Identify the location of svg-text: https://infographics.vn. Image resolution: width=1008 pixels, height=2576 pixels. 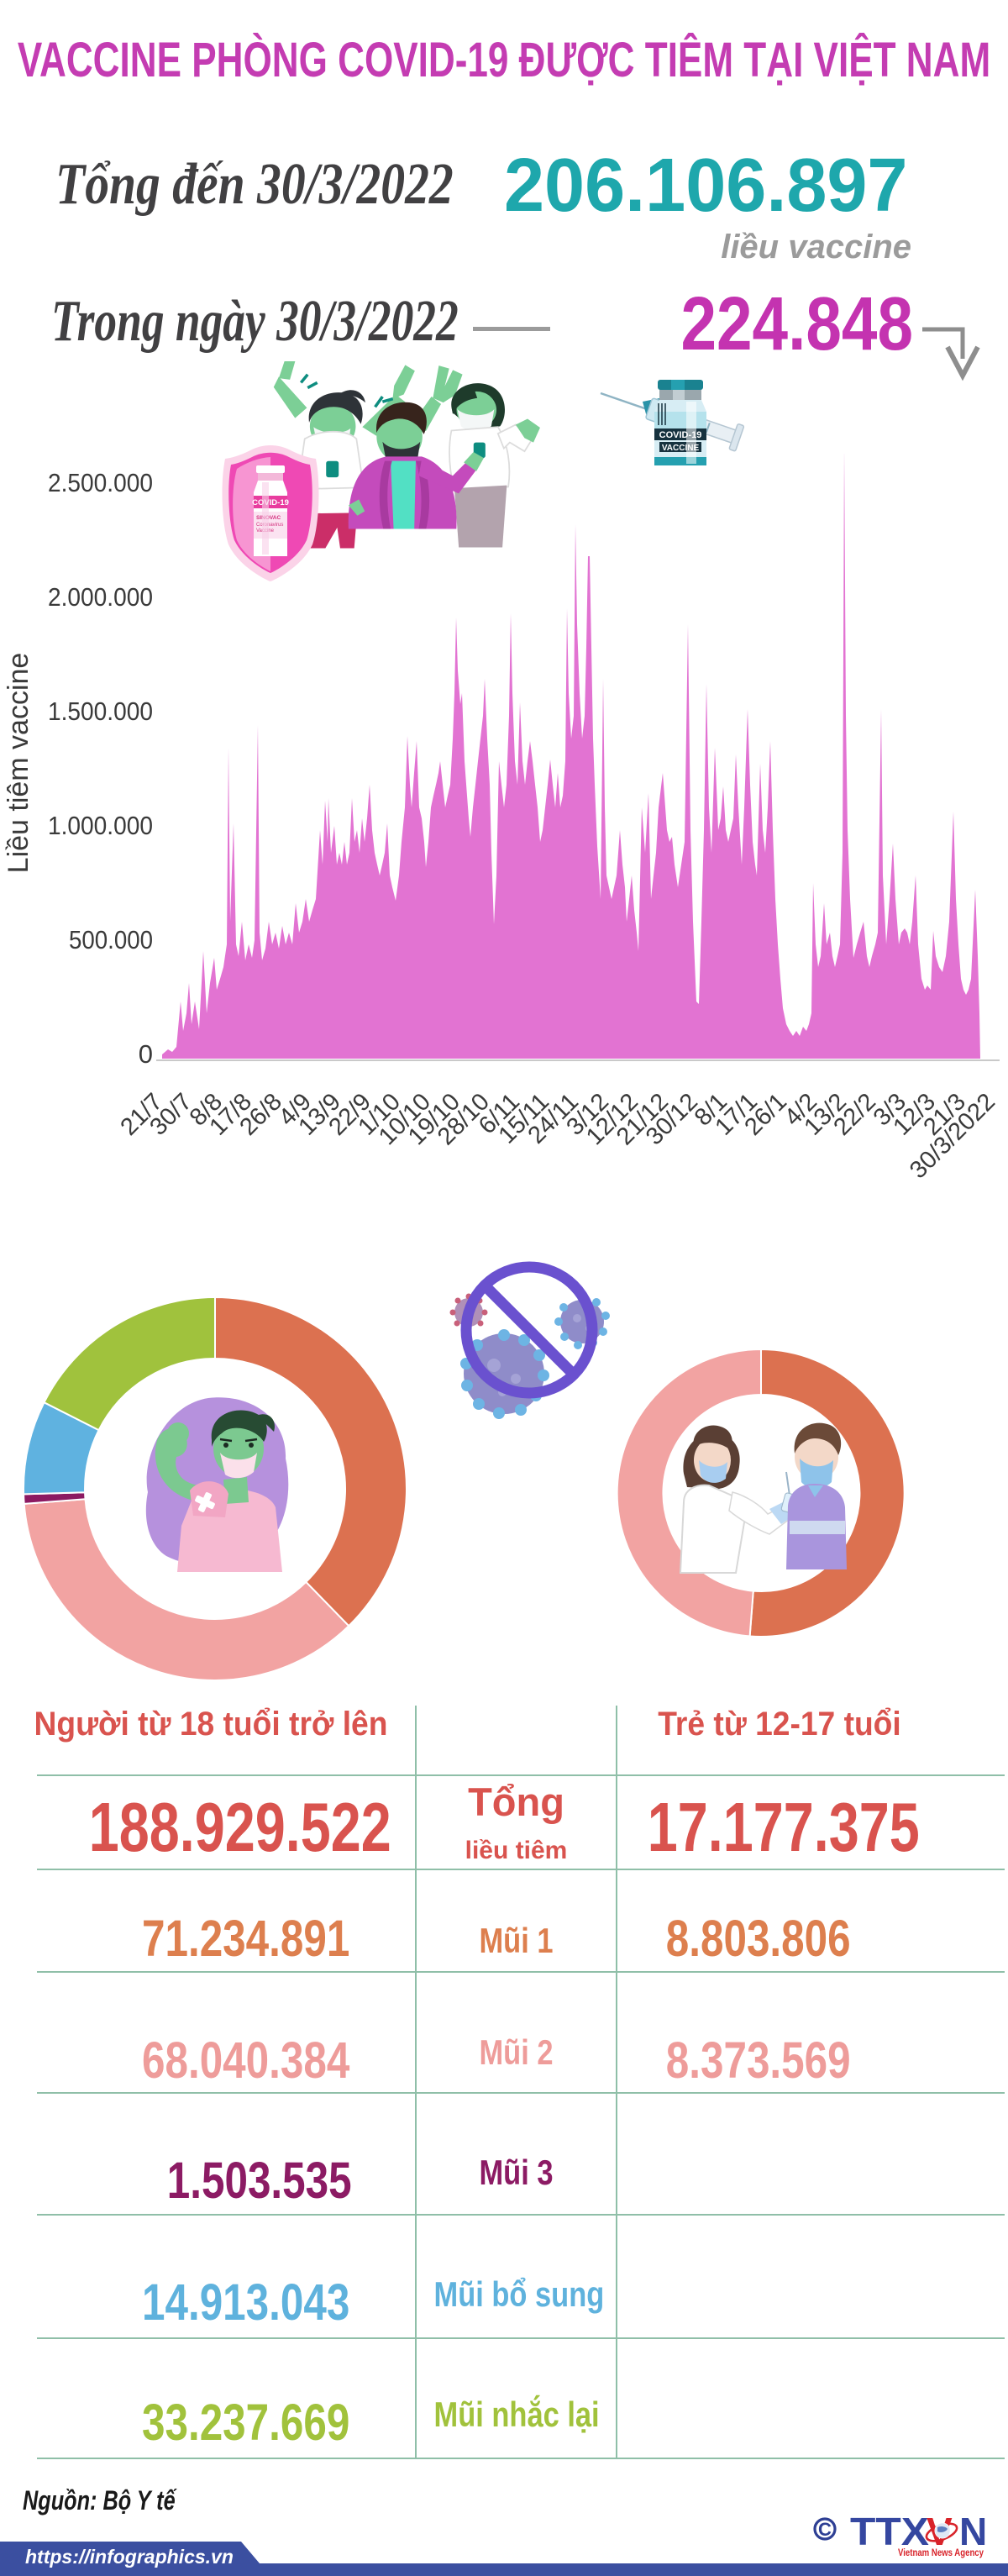
(129, 2557).